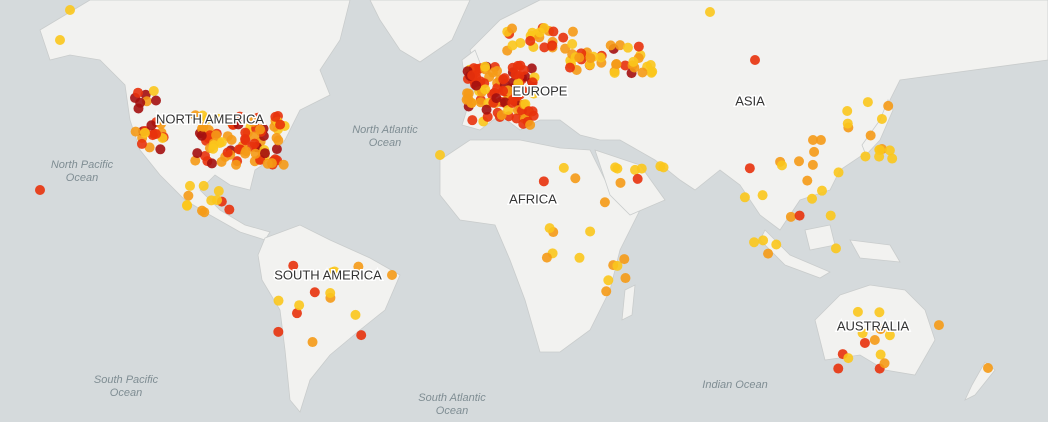 The width and height of the screenshot is (1048, 422). Describe the element at coordinates (385, 130) in the screenshot. I see `ocean-label: North Atlantic` at that location.